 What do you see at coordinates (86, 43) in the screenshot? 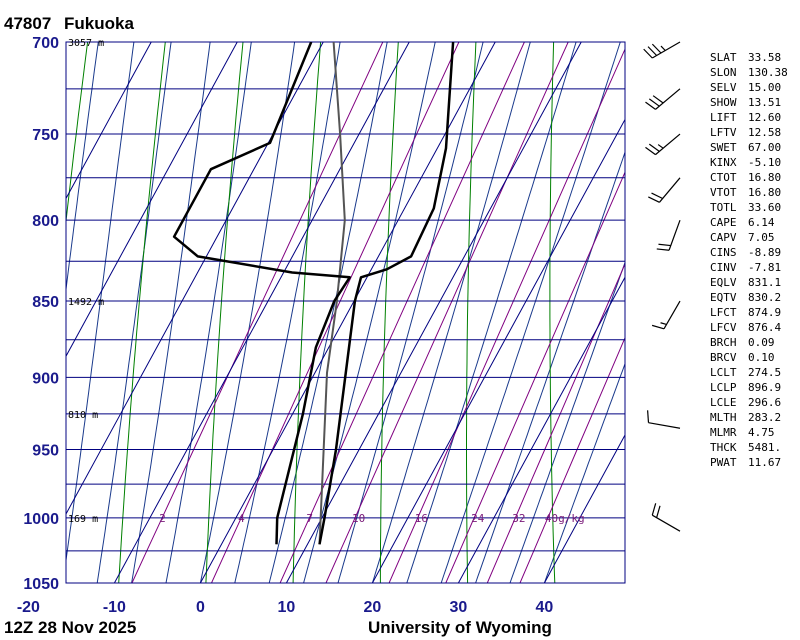
I see `height-label: 3057 m` at bounding box center [86, 43].